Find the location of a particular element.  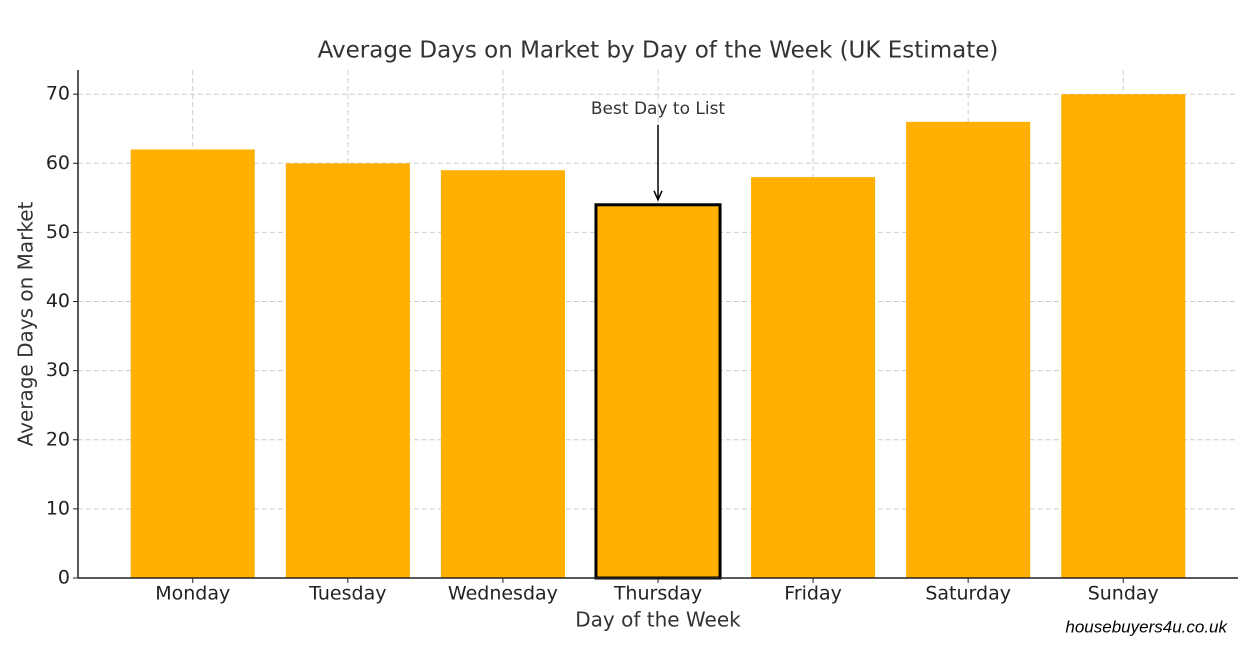

x-tick-label: Saturday is located at coordinates (968, 594).